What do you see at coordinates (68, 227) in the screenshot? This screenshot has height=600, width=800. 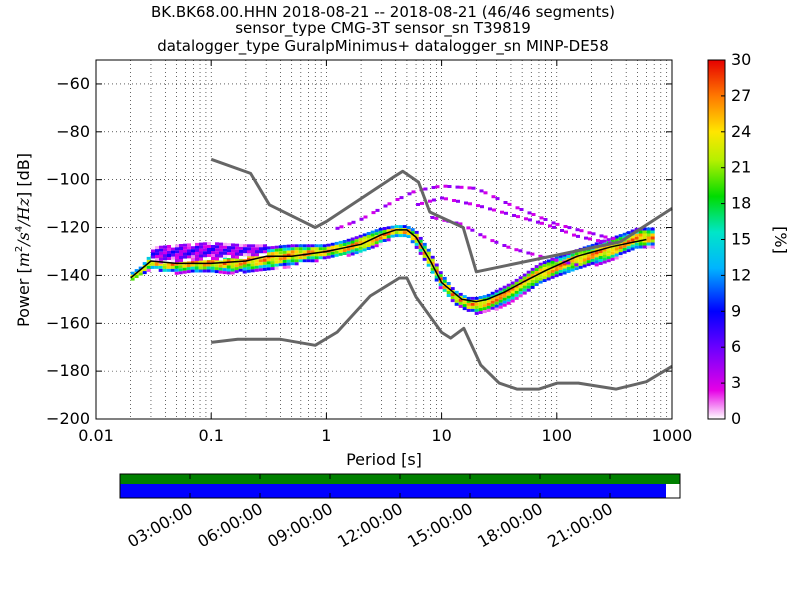 I see `y-tick-label: −120` at bounding box center [68, 227].